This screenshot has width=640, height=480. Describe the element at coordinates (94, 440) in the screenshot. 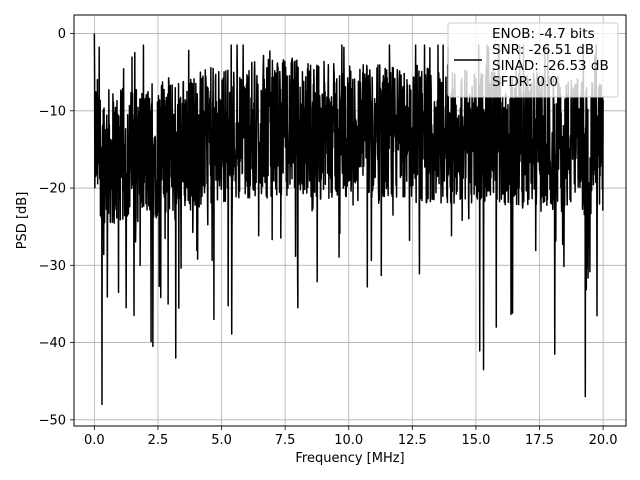

I see `x-tick-label: 0.0` at that location.